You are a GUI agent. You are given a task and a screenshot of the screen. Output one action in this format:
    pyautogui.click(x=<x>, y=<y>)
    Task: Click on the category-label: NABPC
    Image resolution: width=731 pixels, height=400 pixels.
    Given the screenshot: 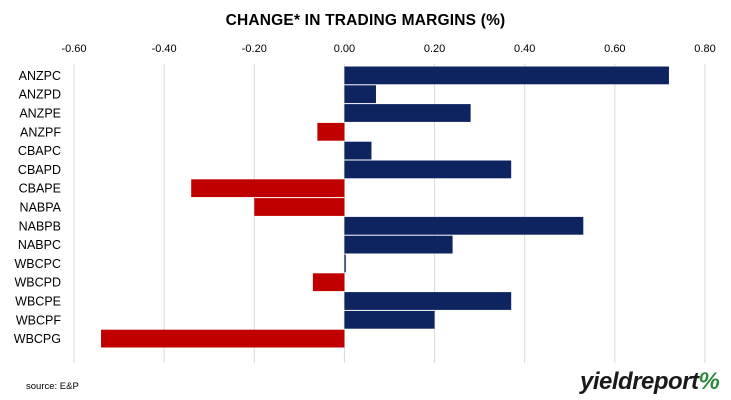 What is the action you would take?
    pyautogui.click(x=39, y=245)
    